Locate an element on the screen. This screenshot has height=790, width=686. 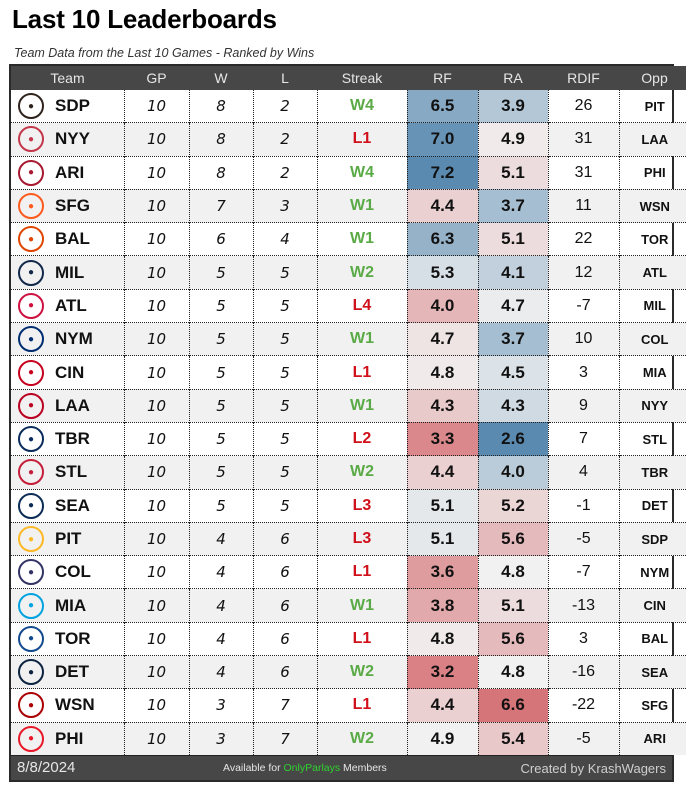
pirates-p-icon: ● is located at coordinates (31, 539).